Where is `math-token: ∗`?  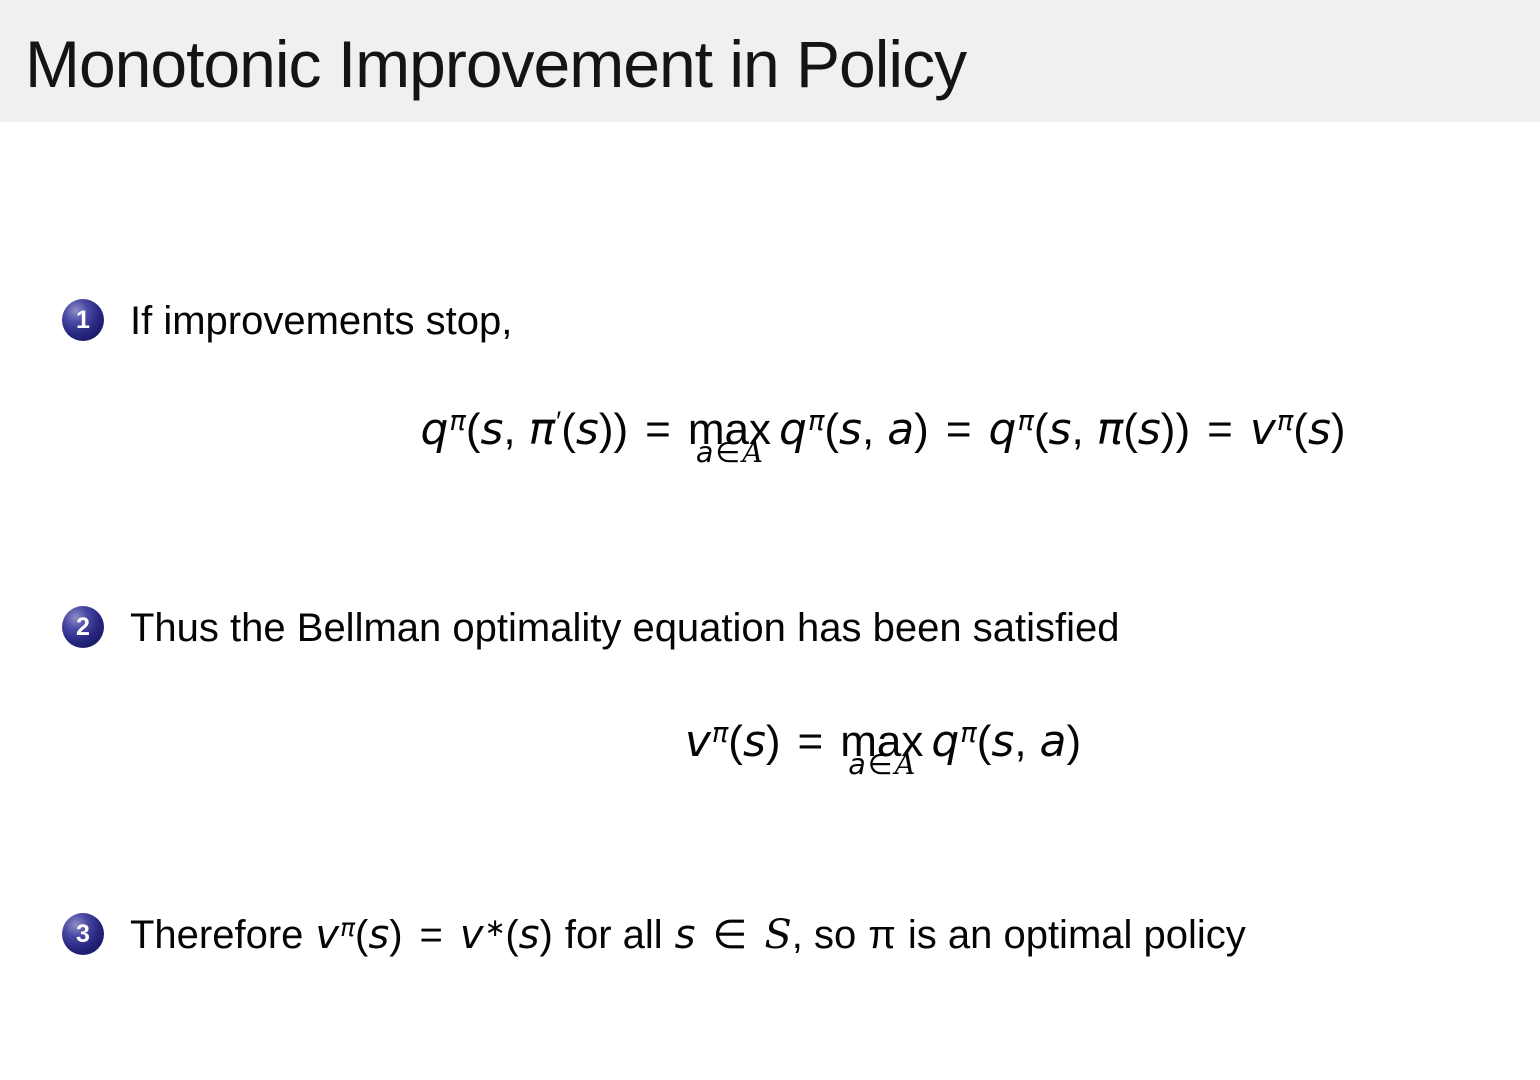
math-token: ∗ is located at coordinates (495, 928).